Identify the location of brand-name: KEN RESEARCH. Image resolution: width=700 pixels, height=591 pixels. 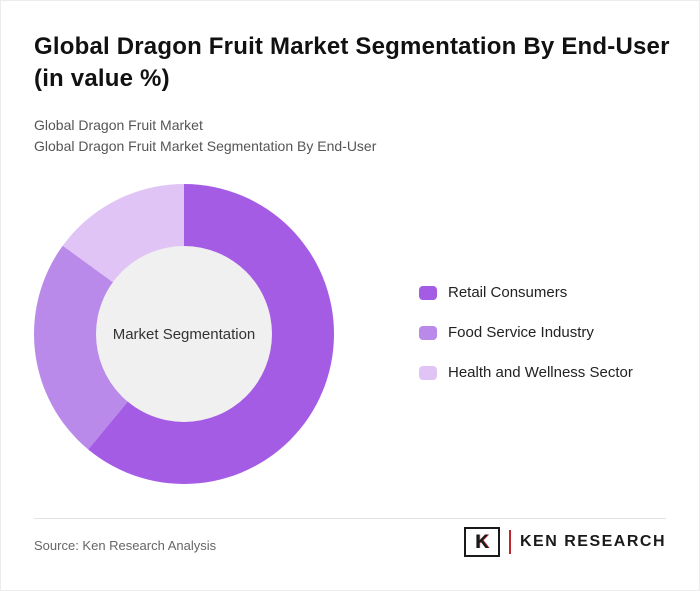
(592, 541).